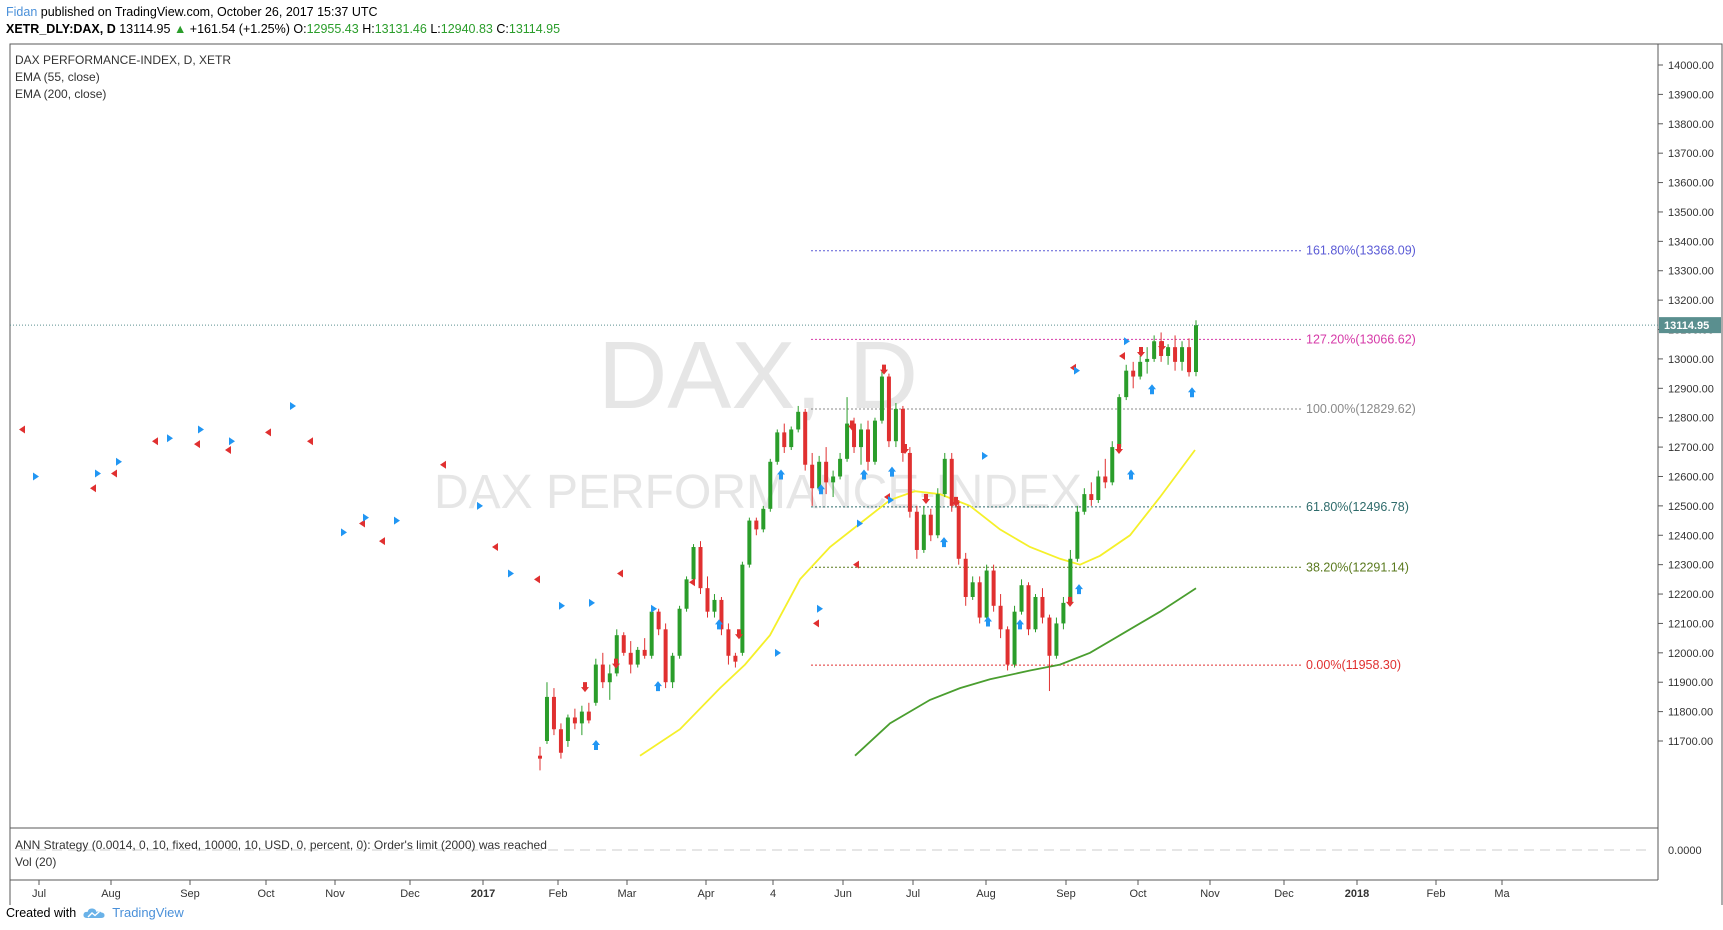  I want to click on y-tick-label: 12600.00, so click(1691, 477).